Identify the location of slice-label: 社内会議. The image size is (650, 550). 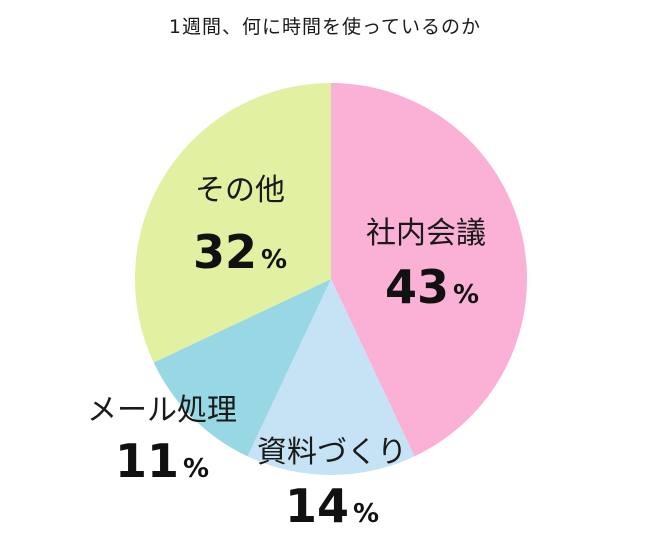
(426, 233).